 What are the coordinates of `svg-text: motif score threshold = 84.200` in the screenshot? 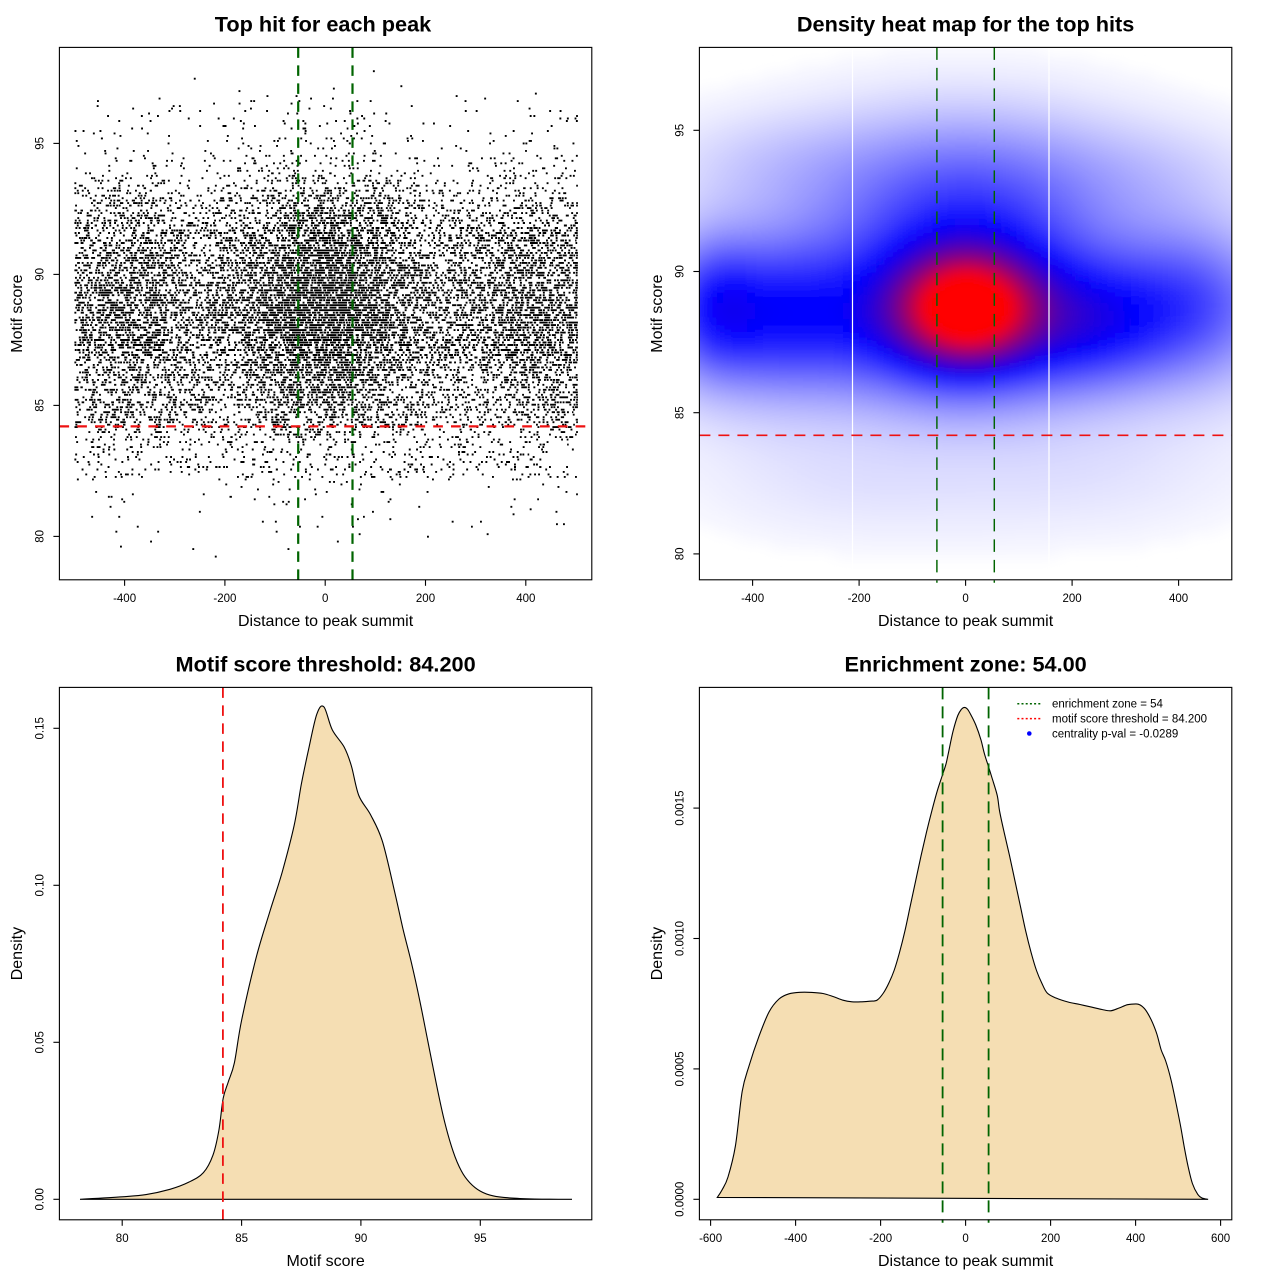 It's located at (1129, 720).